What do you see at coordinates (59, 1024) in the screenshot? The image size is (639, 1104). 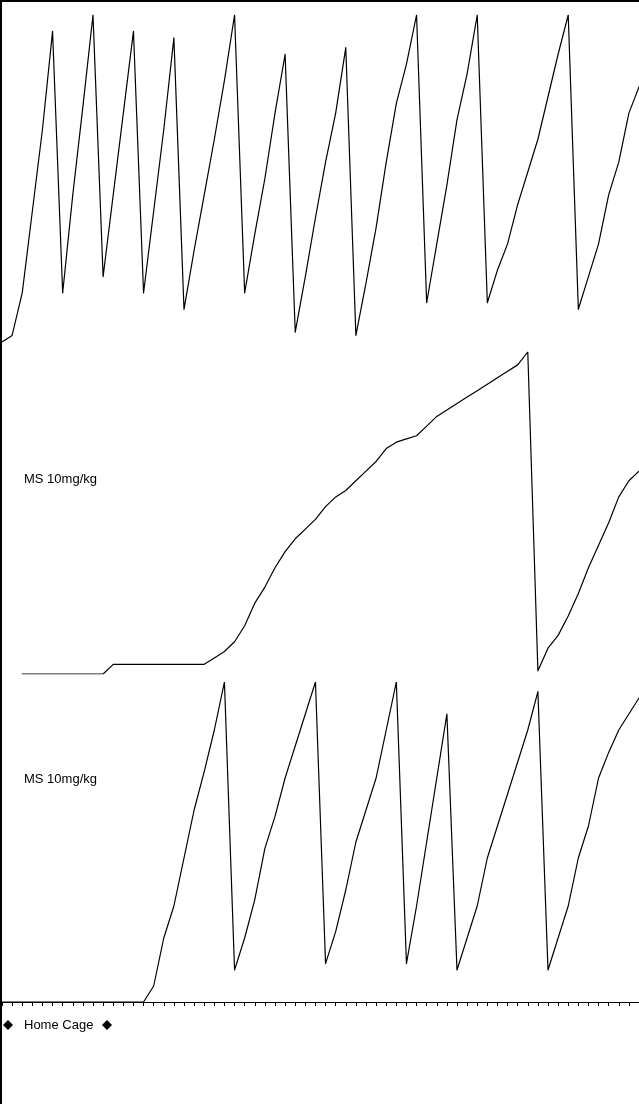 I see `text: Home Cage` at bounding box center [59, 1024].